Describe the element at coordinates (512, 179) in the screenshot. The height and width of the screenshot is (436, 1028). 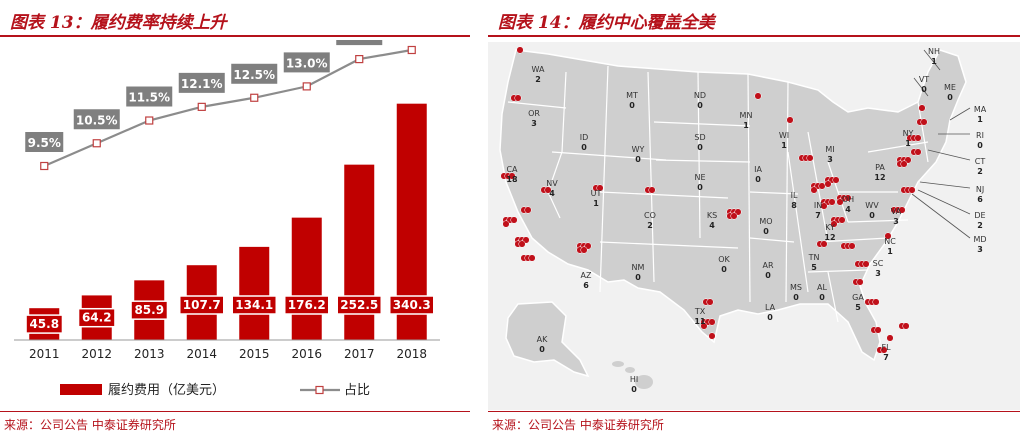
I see `state-count-label: 18` at that location.